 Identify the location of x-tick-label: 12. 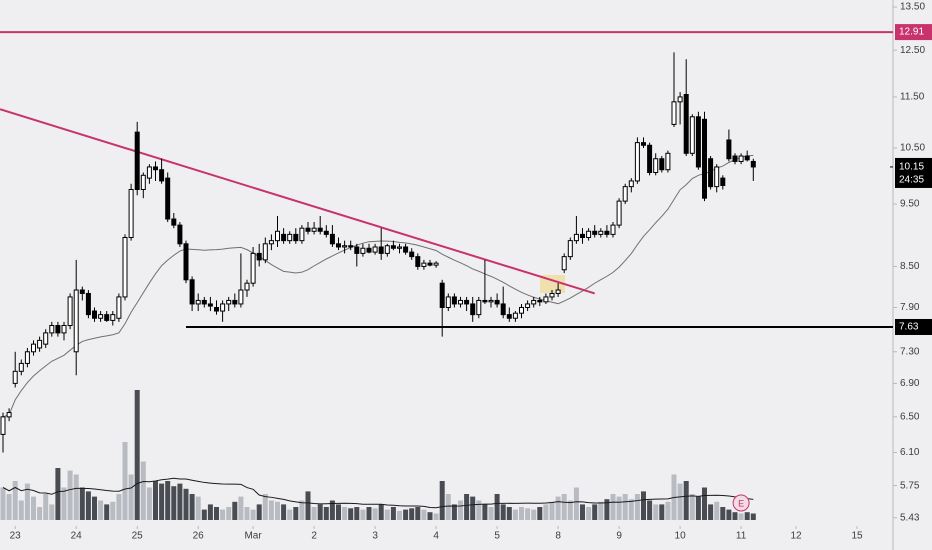
(796, 536).